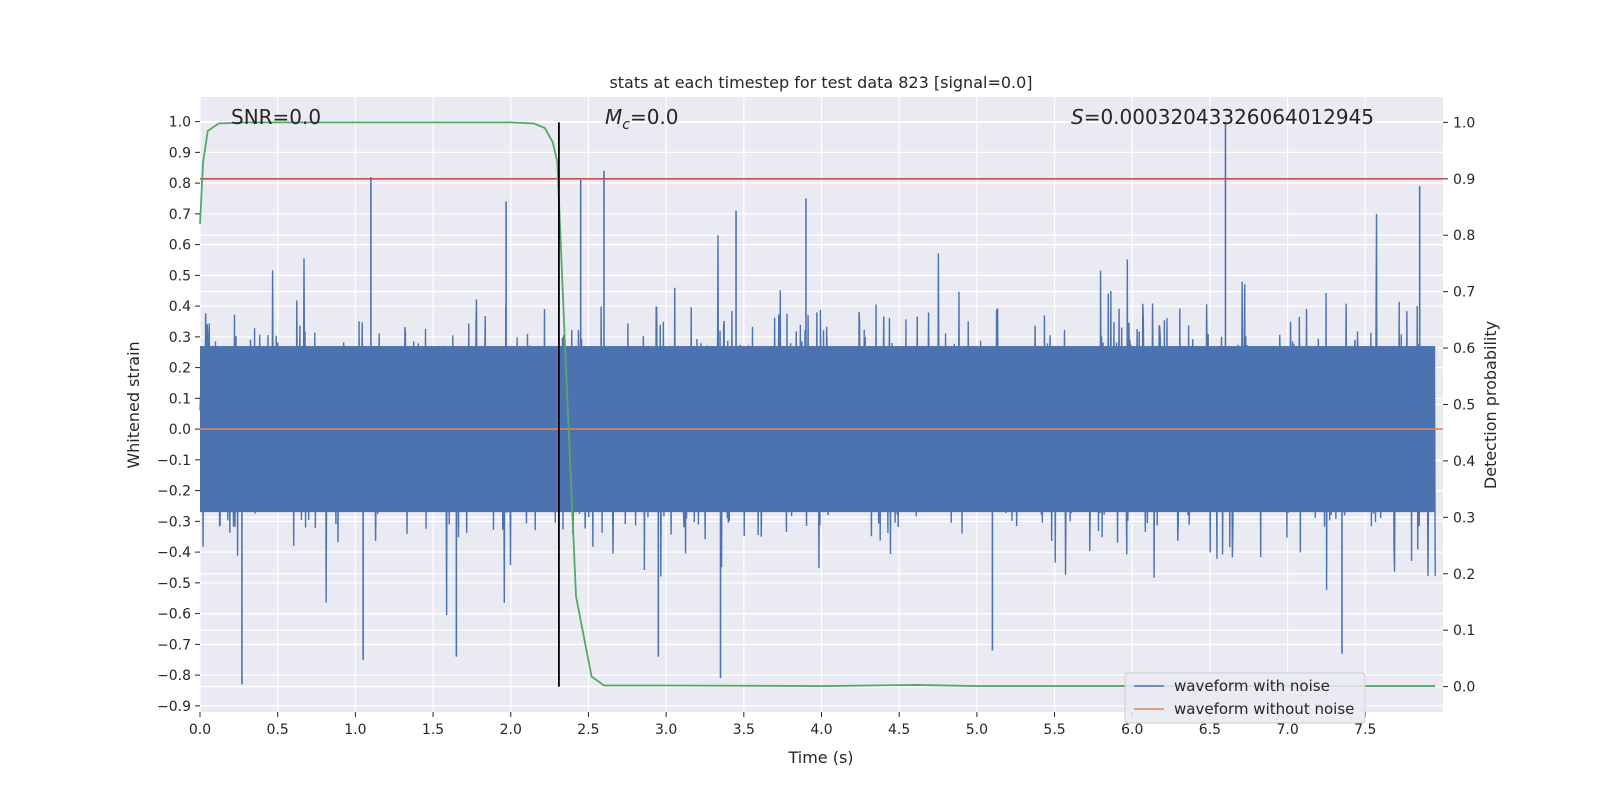 The height and width of the screenshot is (800, 1600). I want to click on y-tick-label: 0.4, so click(180, 307).